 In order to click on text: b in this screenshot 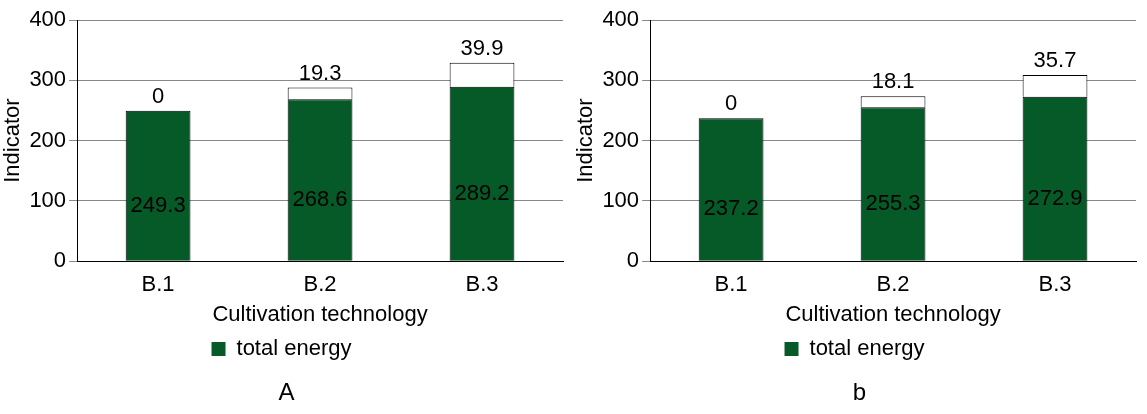, I will do `click(859, 392)`.